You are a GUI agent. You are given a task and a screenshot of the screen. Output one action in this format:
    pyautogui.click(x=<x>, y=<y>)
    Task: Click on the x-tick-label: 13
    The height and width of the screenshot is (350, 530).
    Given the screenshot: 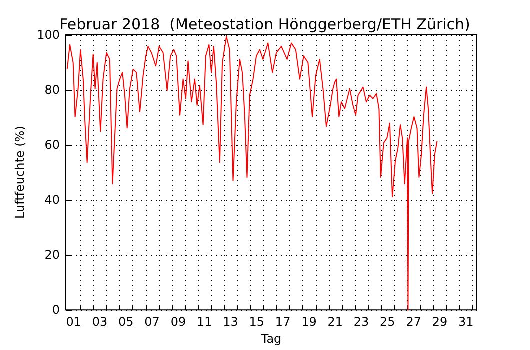 What is the action you would take?
    pyautogui.click(x=230, y=322)
    